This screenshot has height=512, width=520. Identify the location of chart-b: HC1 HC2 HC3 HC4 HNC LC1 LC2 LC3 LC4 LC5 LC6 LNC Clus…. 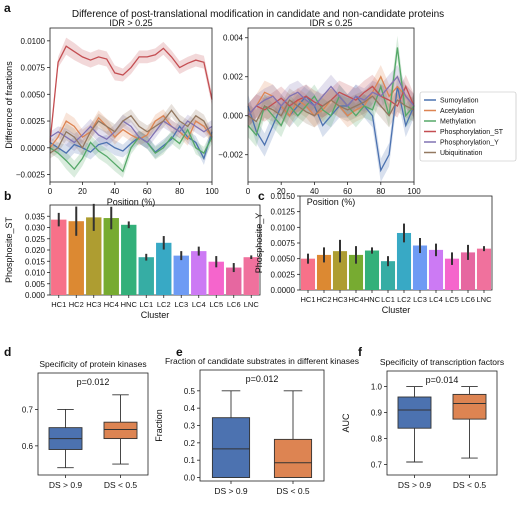
(132, 261).